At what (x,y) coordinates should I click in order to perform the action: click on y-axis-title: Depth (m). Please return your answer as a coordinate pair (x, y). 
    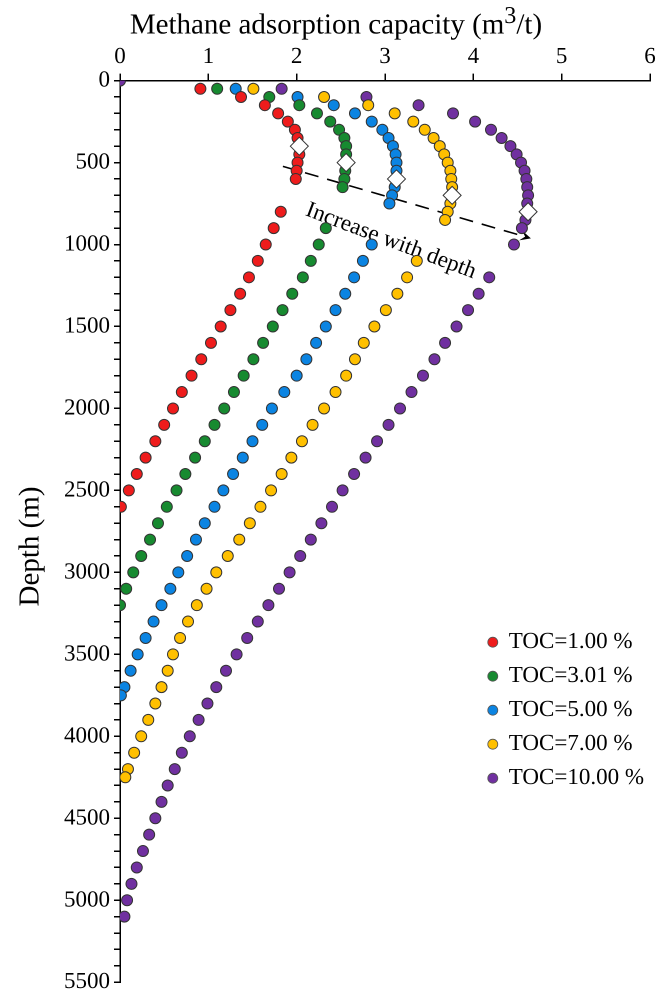
    Looking at the image, I should click on (30, 547).